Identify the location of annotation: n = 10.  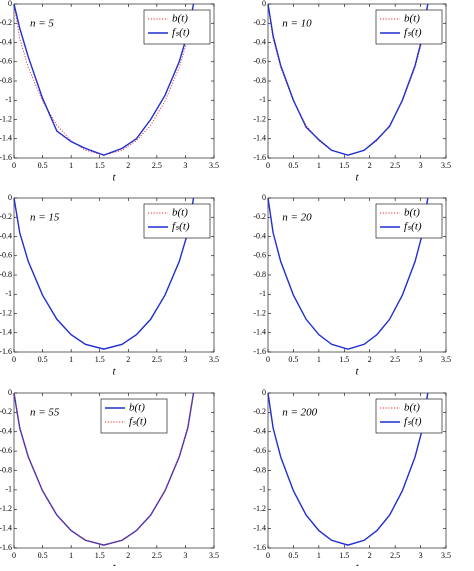
(297, 24).